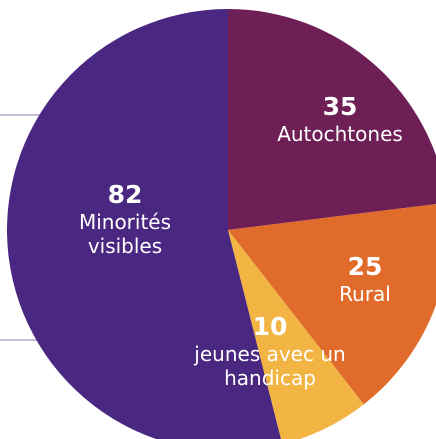 The width and height of the screenshot is (436, 439). I want to click on slice-label: 10 jeunes avec un handicap, so click(270, 351).